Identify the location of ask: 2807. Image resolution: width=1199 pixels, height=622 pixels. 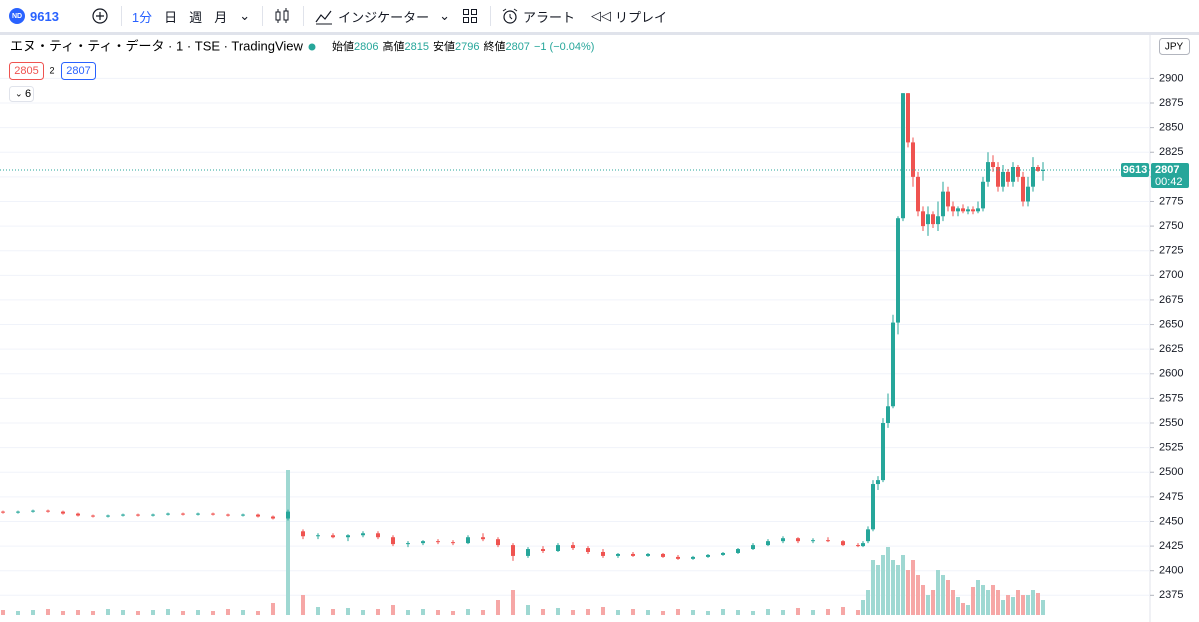
(78, 71).